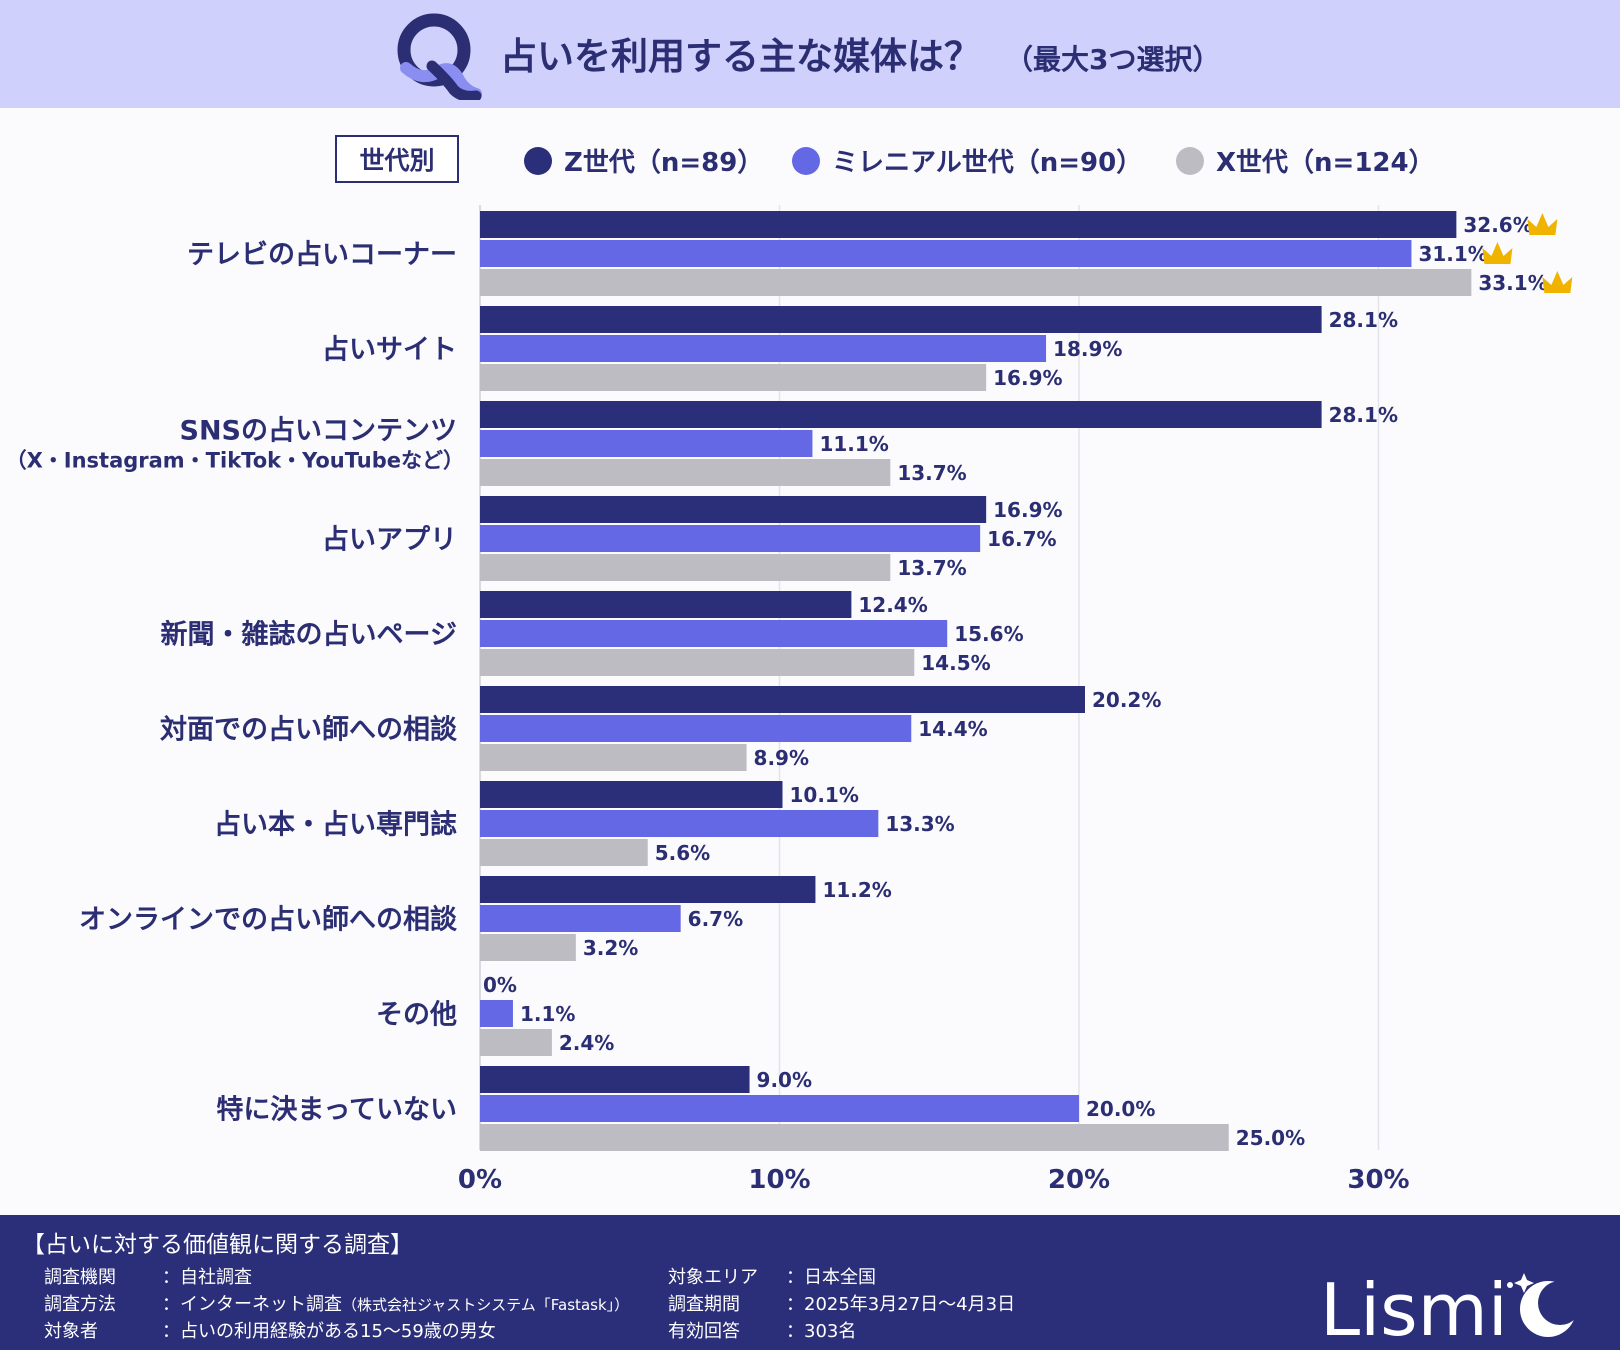  I want to click on category-label: 特に決まっていない, so click(336, 1110).